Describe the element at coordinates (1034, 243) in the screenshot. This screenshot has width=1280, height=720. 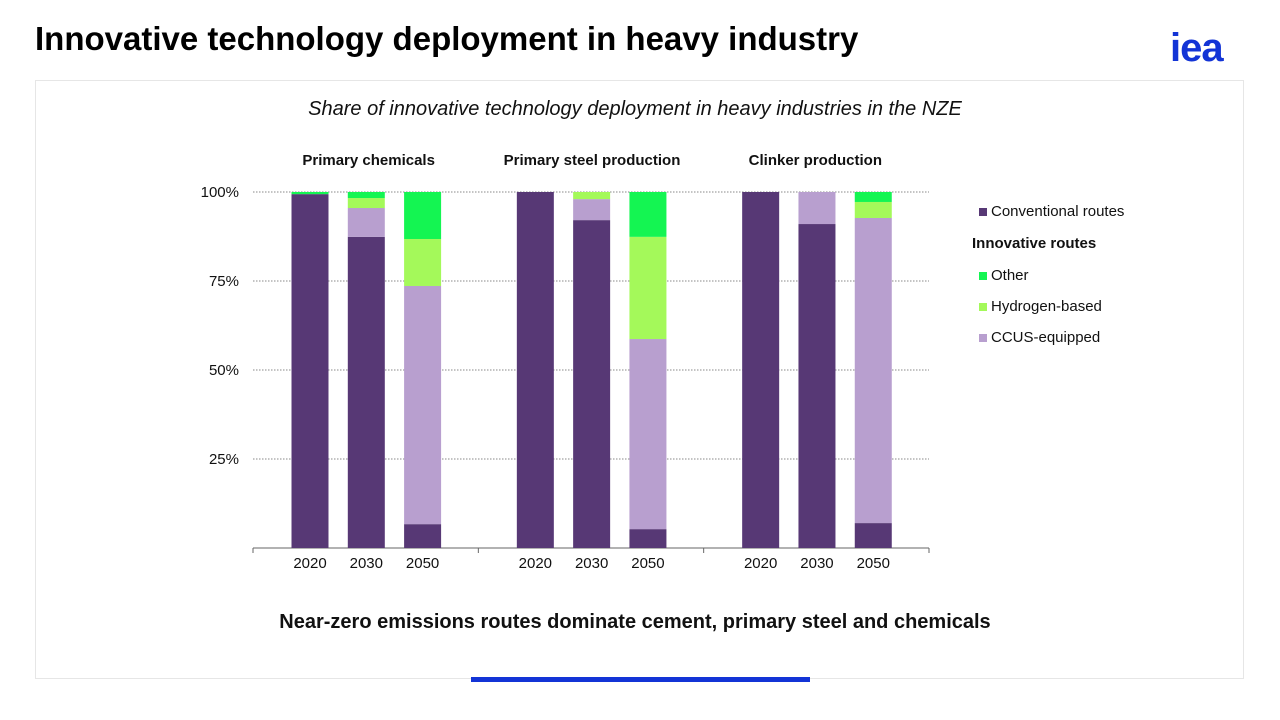
I see `legend-heading: Innovative routes` at that location.